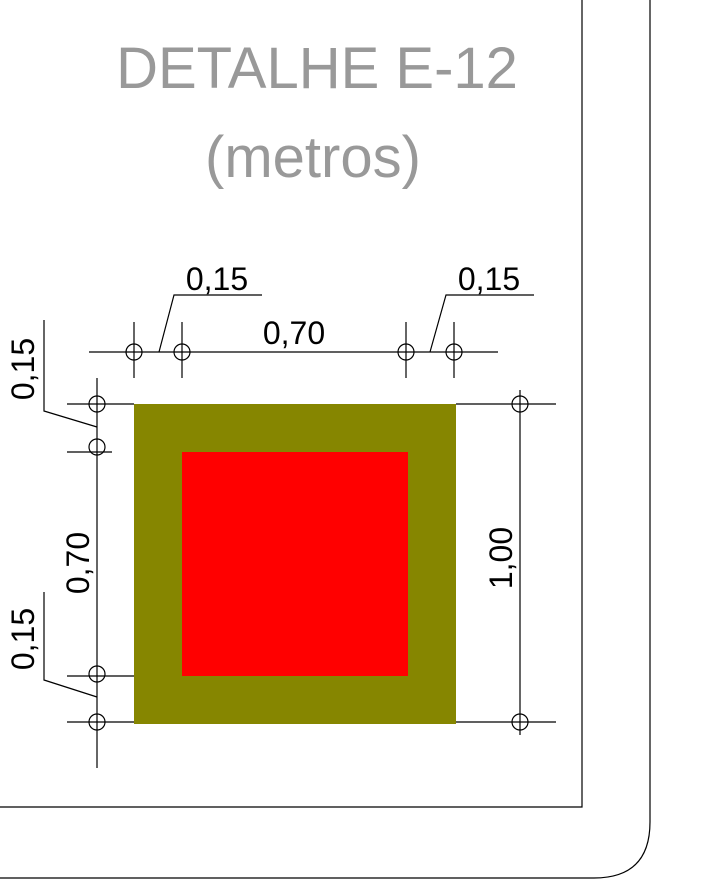  I want to click on top-left-offset-label: 0,15, so click(217, 279).